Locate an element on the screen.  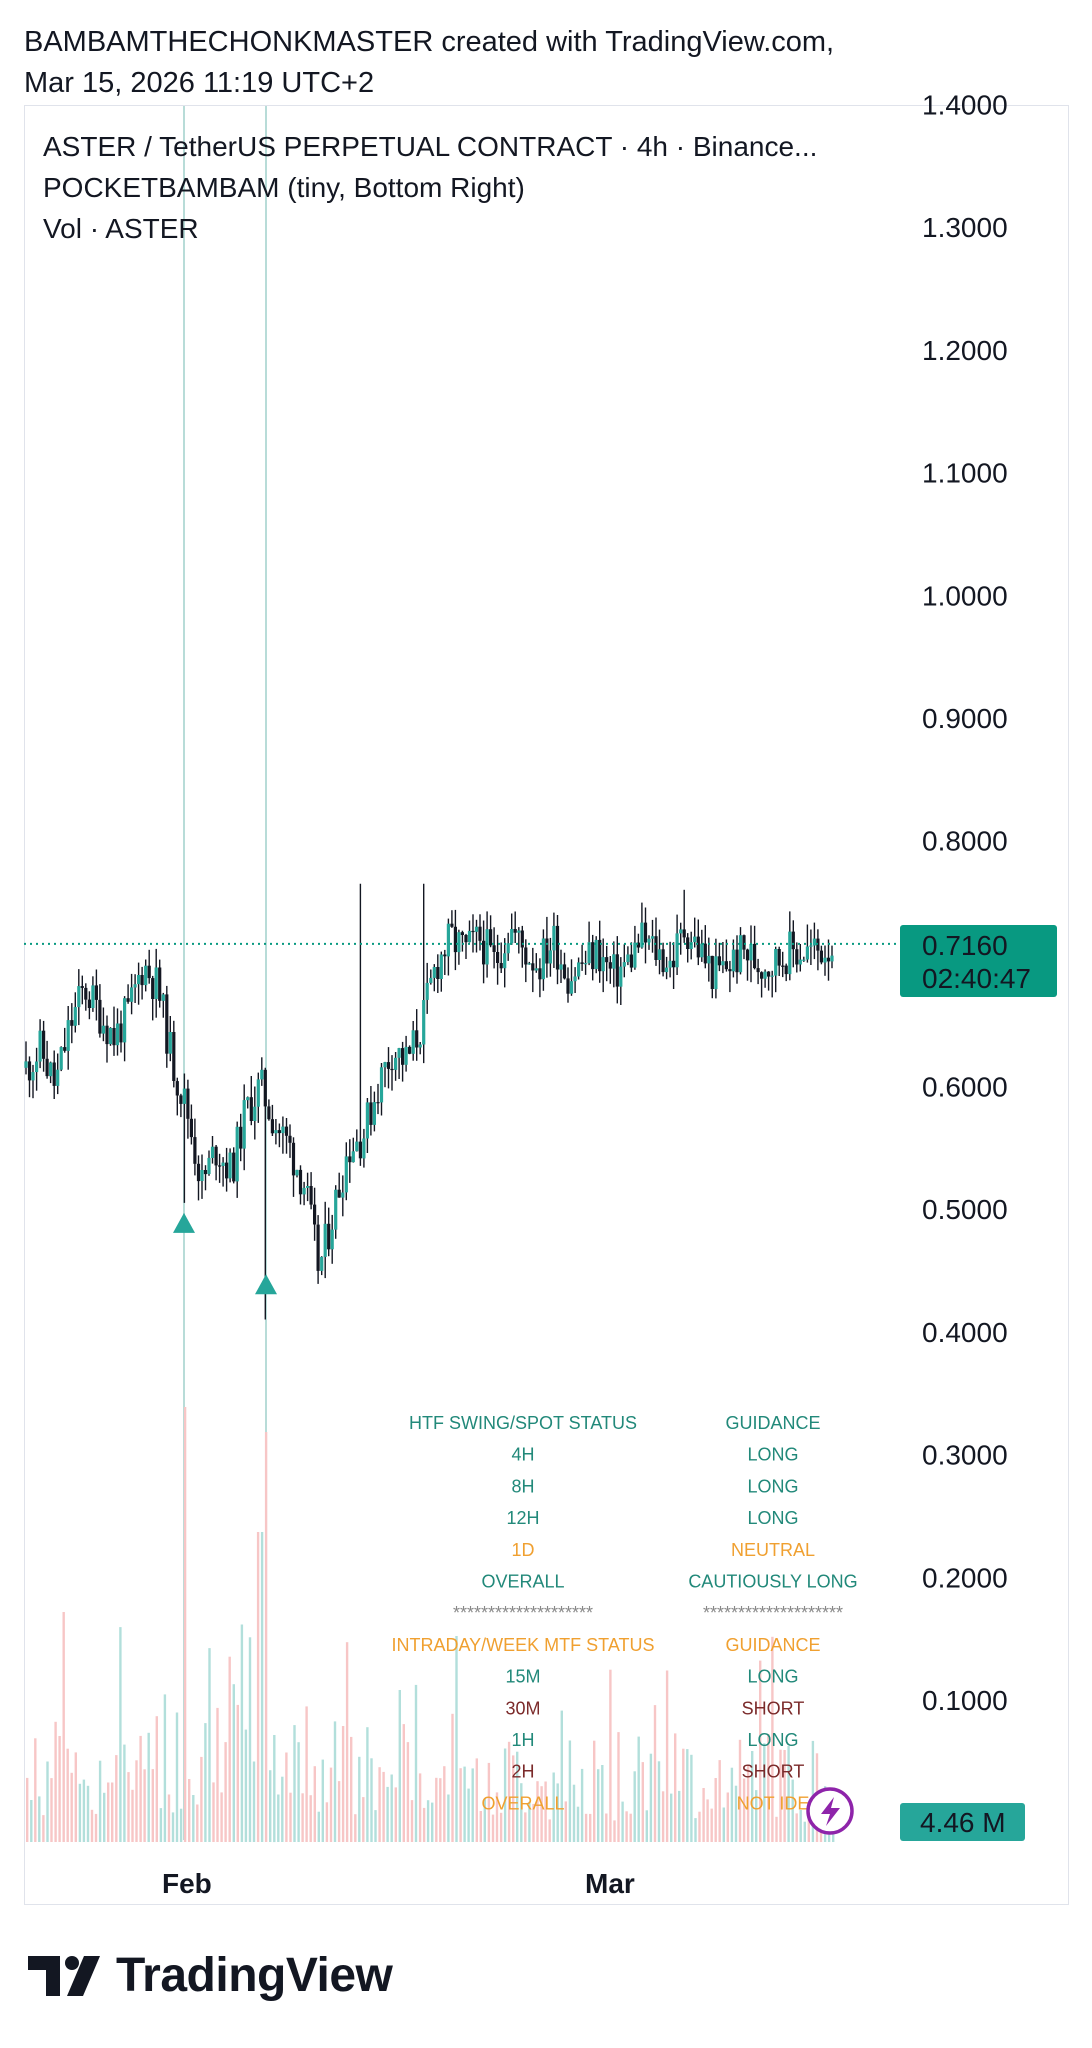
y-tick-label: 1.4000 is located at coordinates (965, 104).